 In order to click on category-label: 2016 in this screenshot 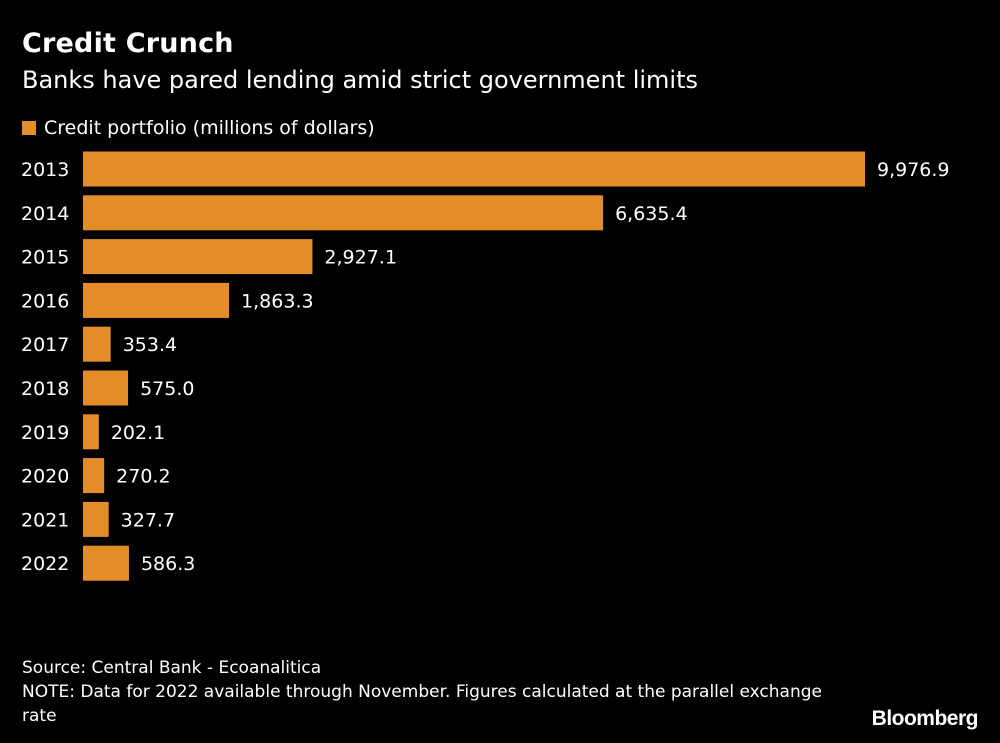, I will do `click(45, 301)`.